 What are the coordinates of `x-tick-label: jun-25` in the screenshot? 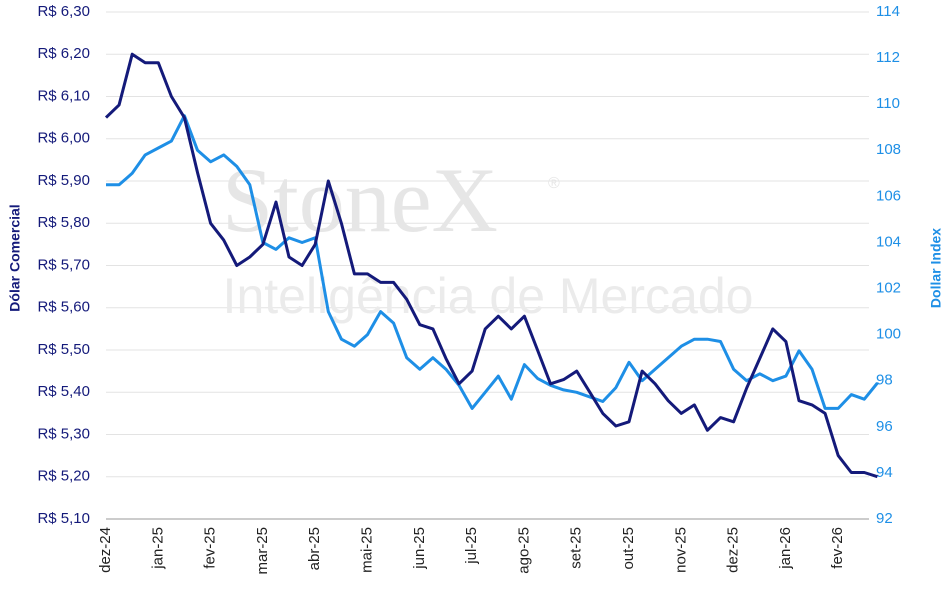 It's located at (419, 548).